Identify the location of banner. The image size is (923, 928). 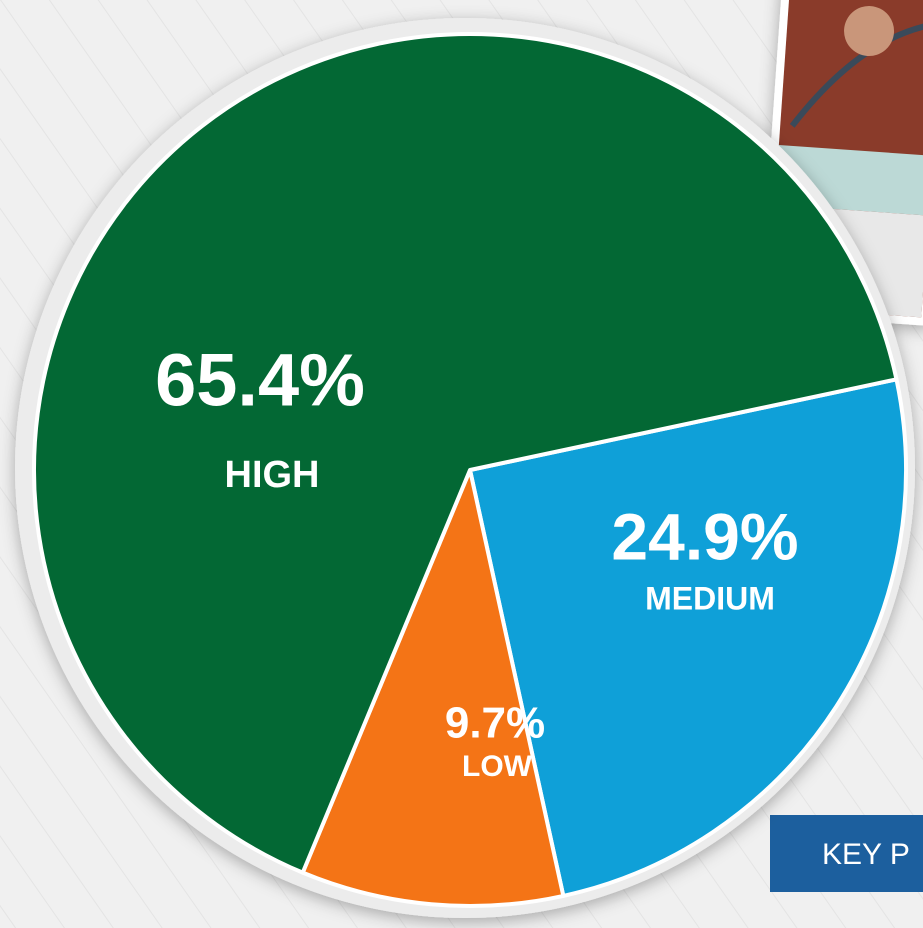
(846, 853).